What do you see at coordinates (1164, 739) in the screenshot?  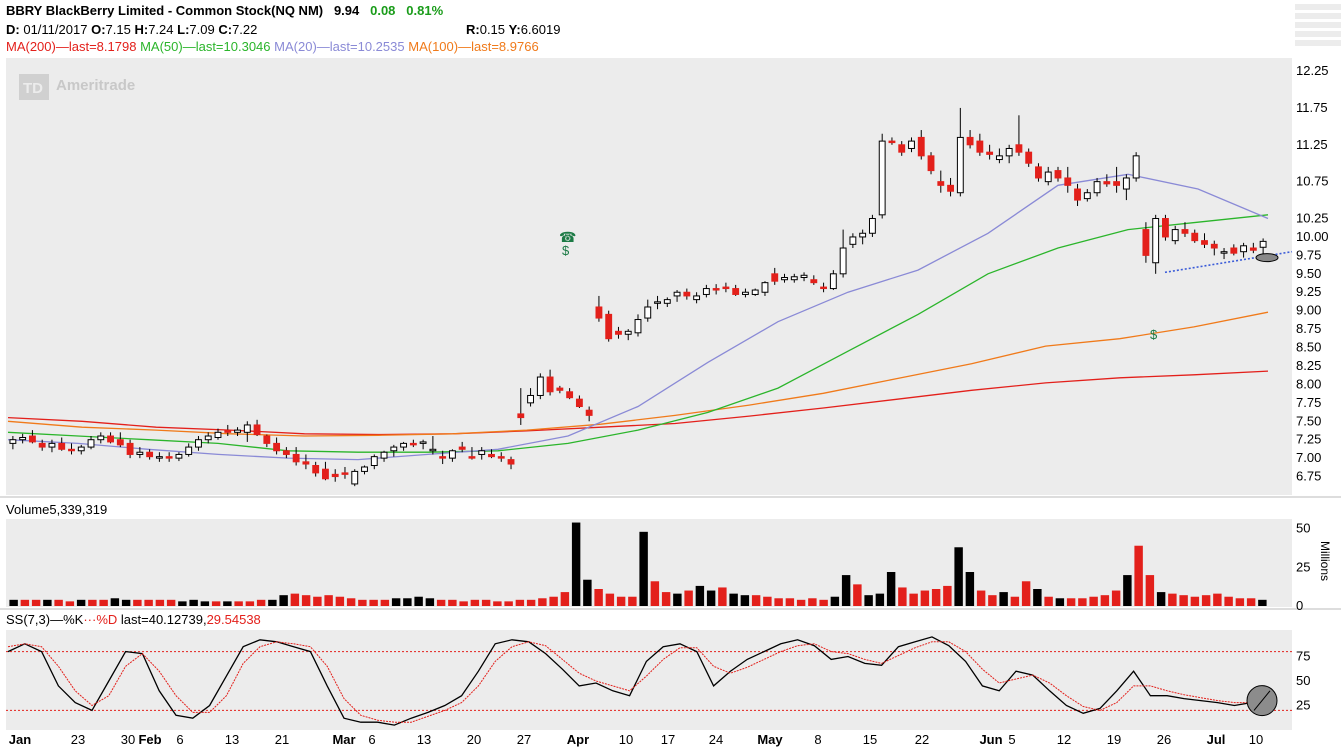 I see `x-tick-label: 26` at bounding box center [1164, 739].